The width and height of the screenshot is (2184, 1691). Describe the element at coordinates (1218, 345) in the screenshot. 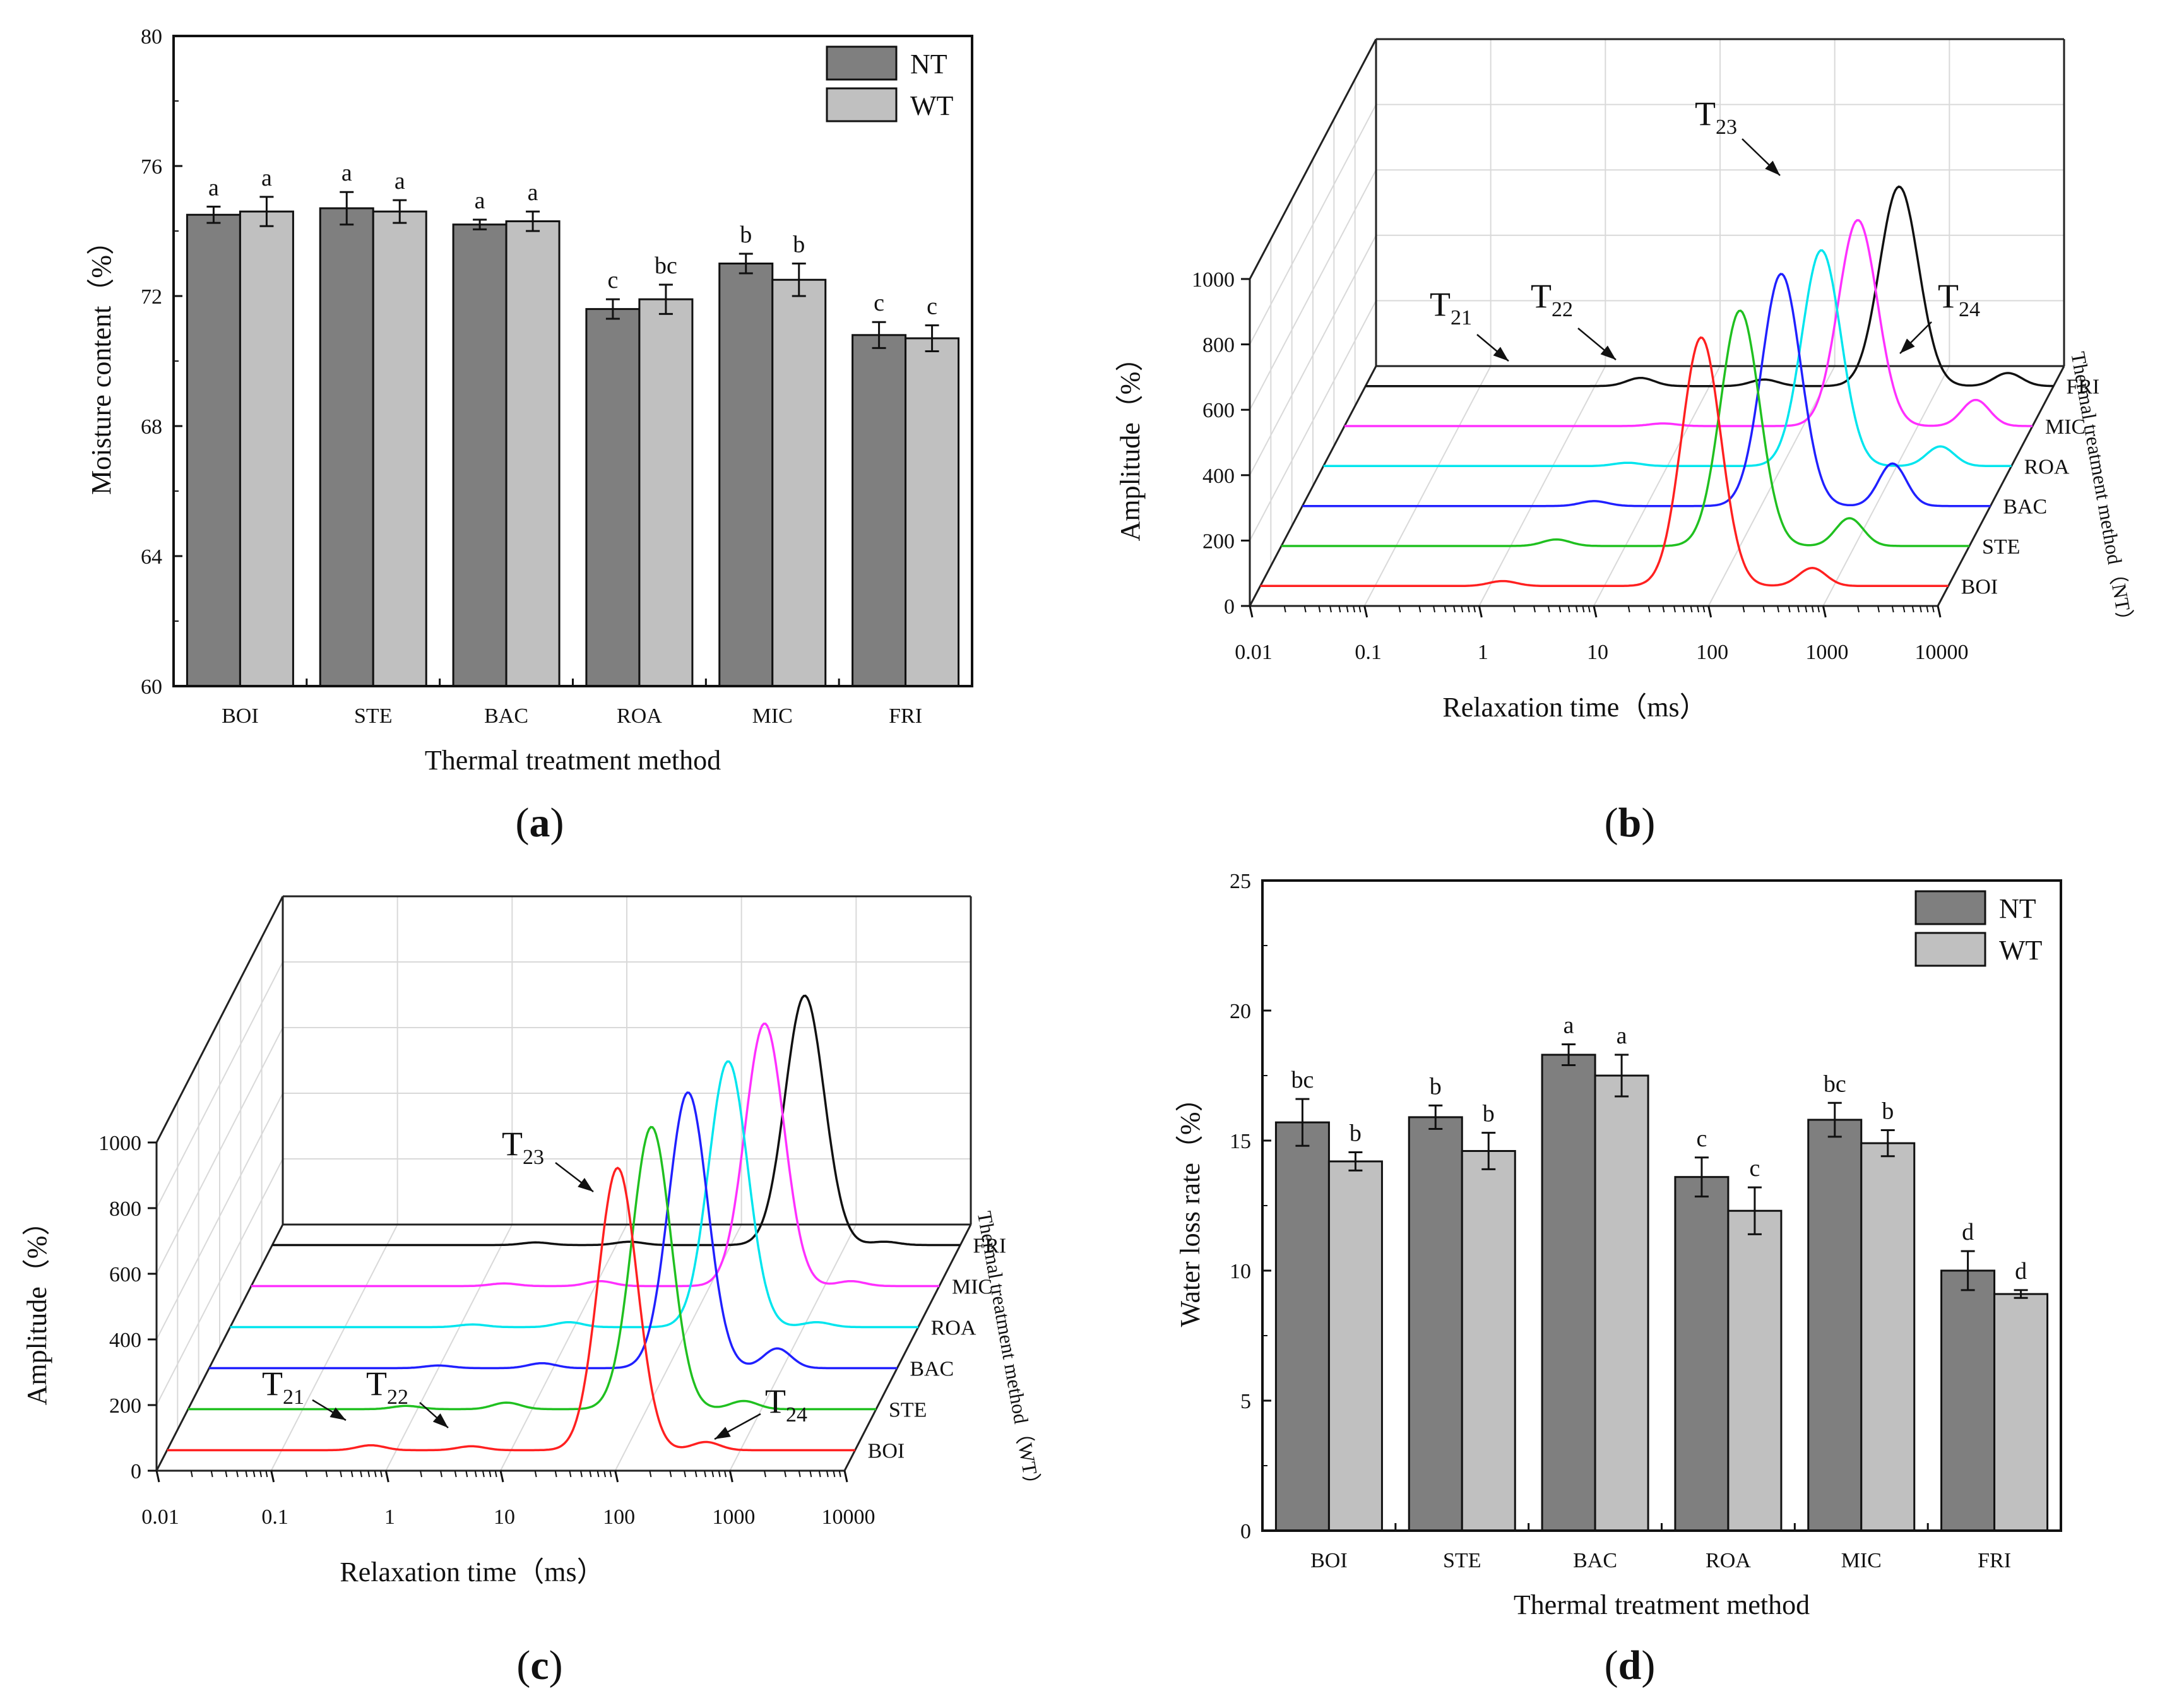

I see `y-tick-label: 800` at that location.